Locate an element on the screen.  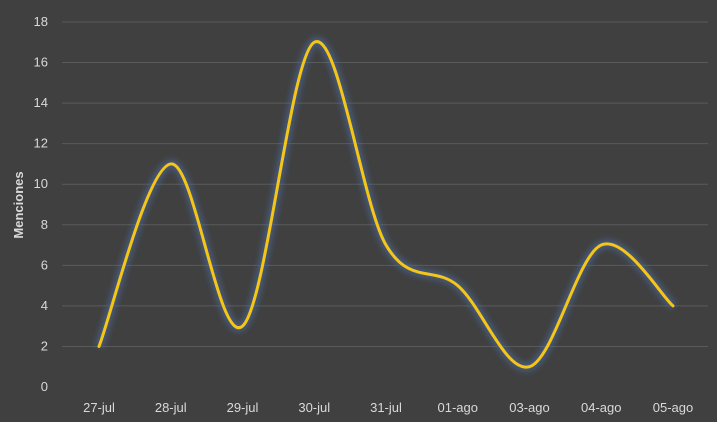
x-tick-label: 31-jul is located at coordinates (386, 407).